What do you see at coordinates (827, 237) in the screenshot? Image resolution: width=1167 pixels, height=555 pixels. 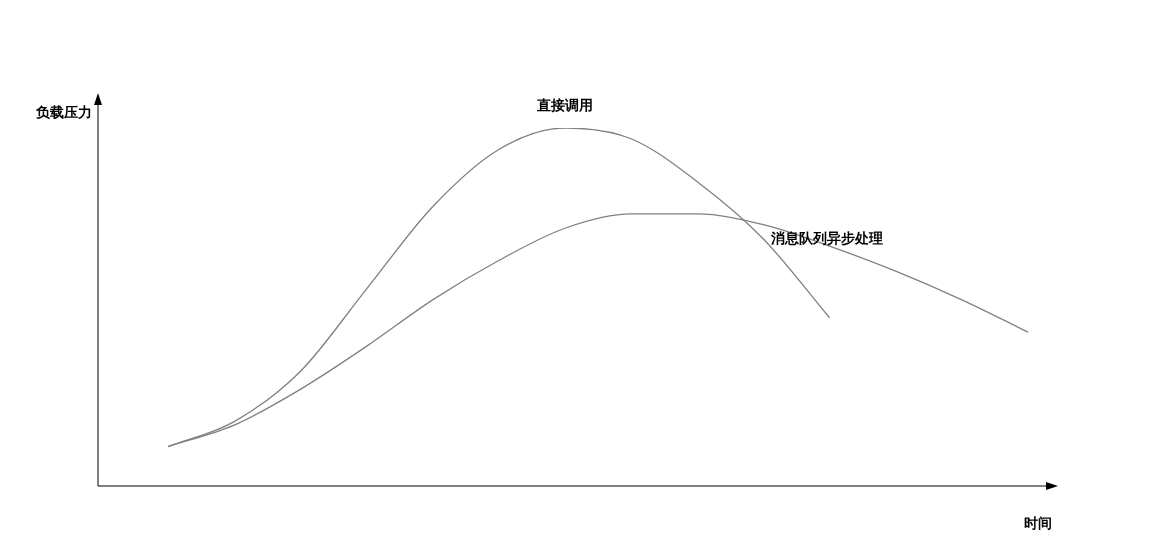 I see `series-label: 消息队列异步处理` at bounding box center [827, 237].